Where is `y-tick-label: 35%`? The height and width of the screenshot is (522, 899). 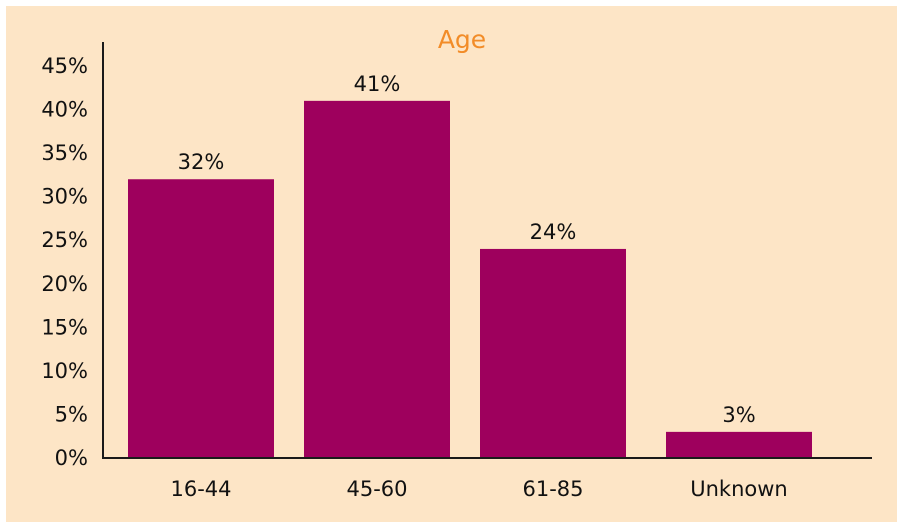
y-tick-label: 35% is located at coordinates (64, 153).